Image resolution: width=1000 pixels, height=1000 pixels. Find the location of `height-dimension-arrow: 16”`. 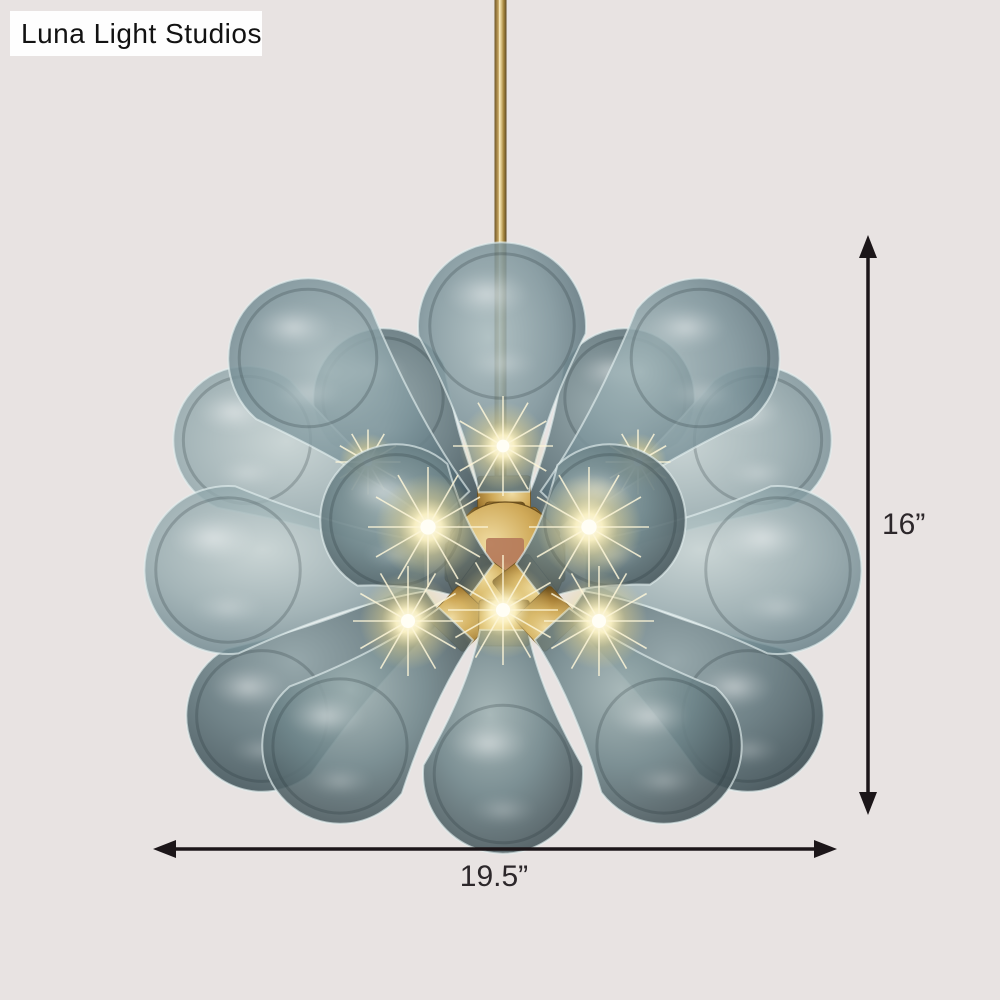

height-dimension-arrow: 16” is located at coordinates (892, 525).